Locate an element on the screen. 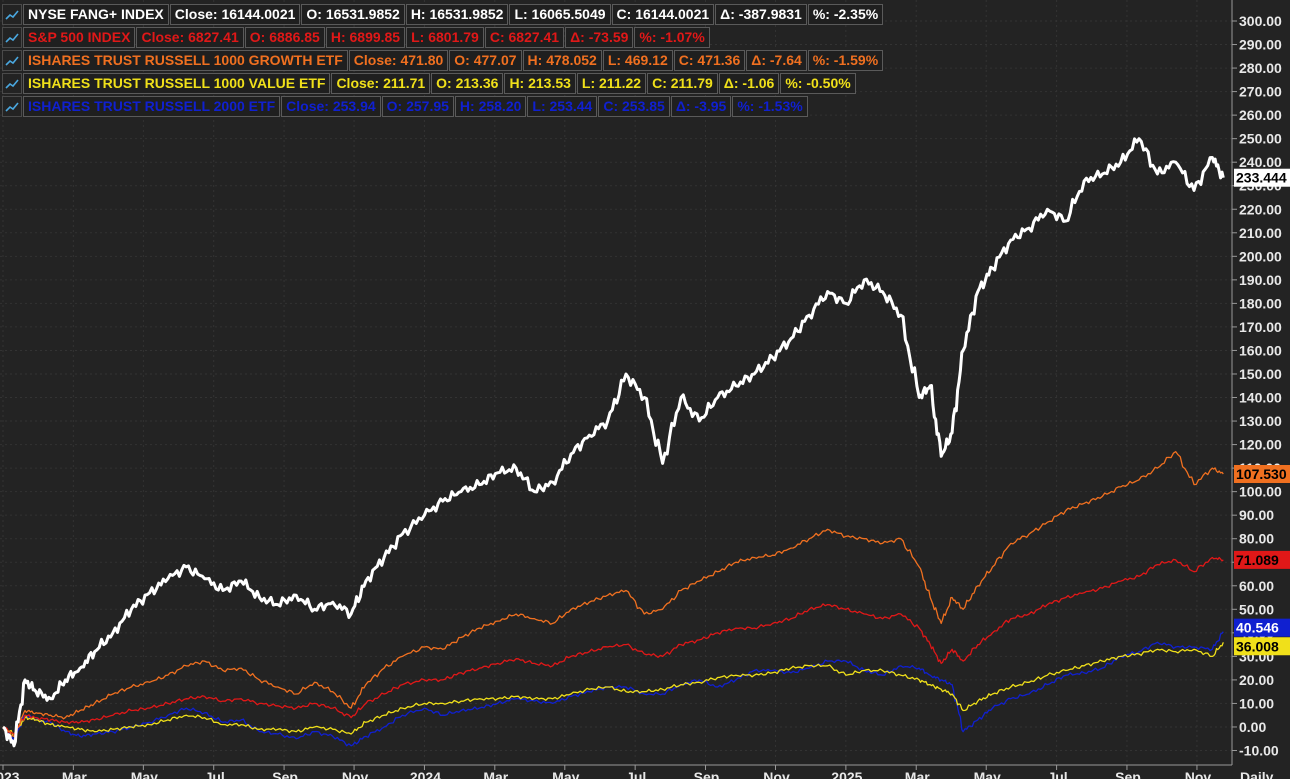 The height and width of the screenshot is (779, 1290). legend-high: H: 6899.85 is located at coordinates (365, 37).